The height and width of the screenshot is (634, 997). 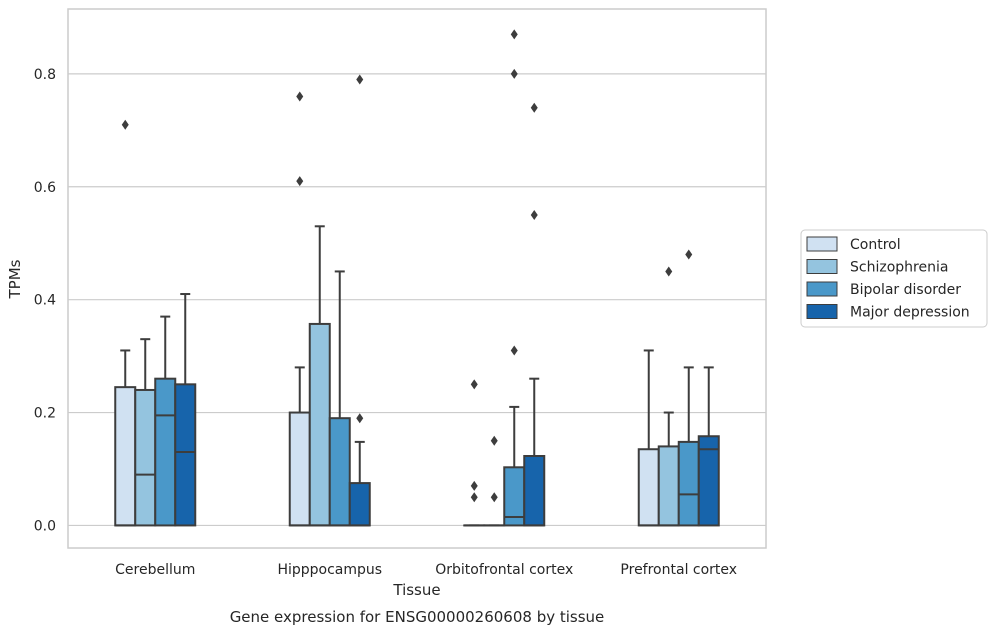 What do you see at coordinates (155, 570) in the screenshot?
I see `x-tick-label: Cerebellum` at bounding box center [155, 570].